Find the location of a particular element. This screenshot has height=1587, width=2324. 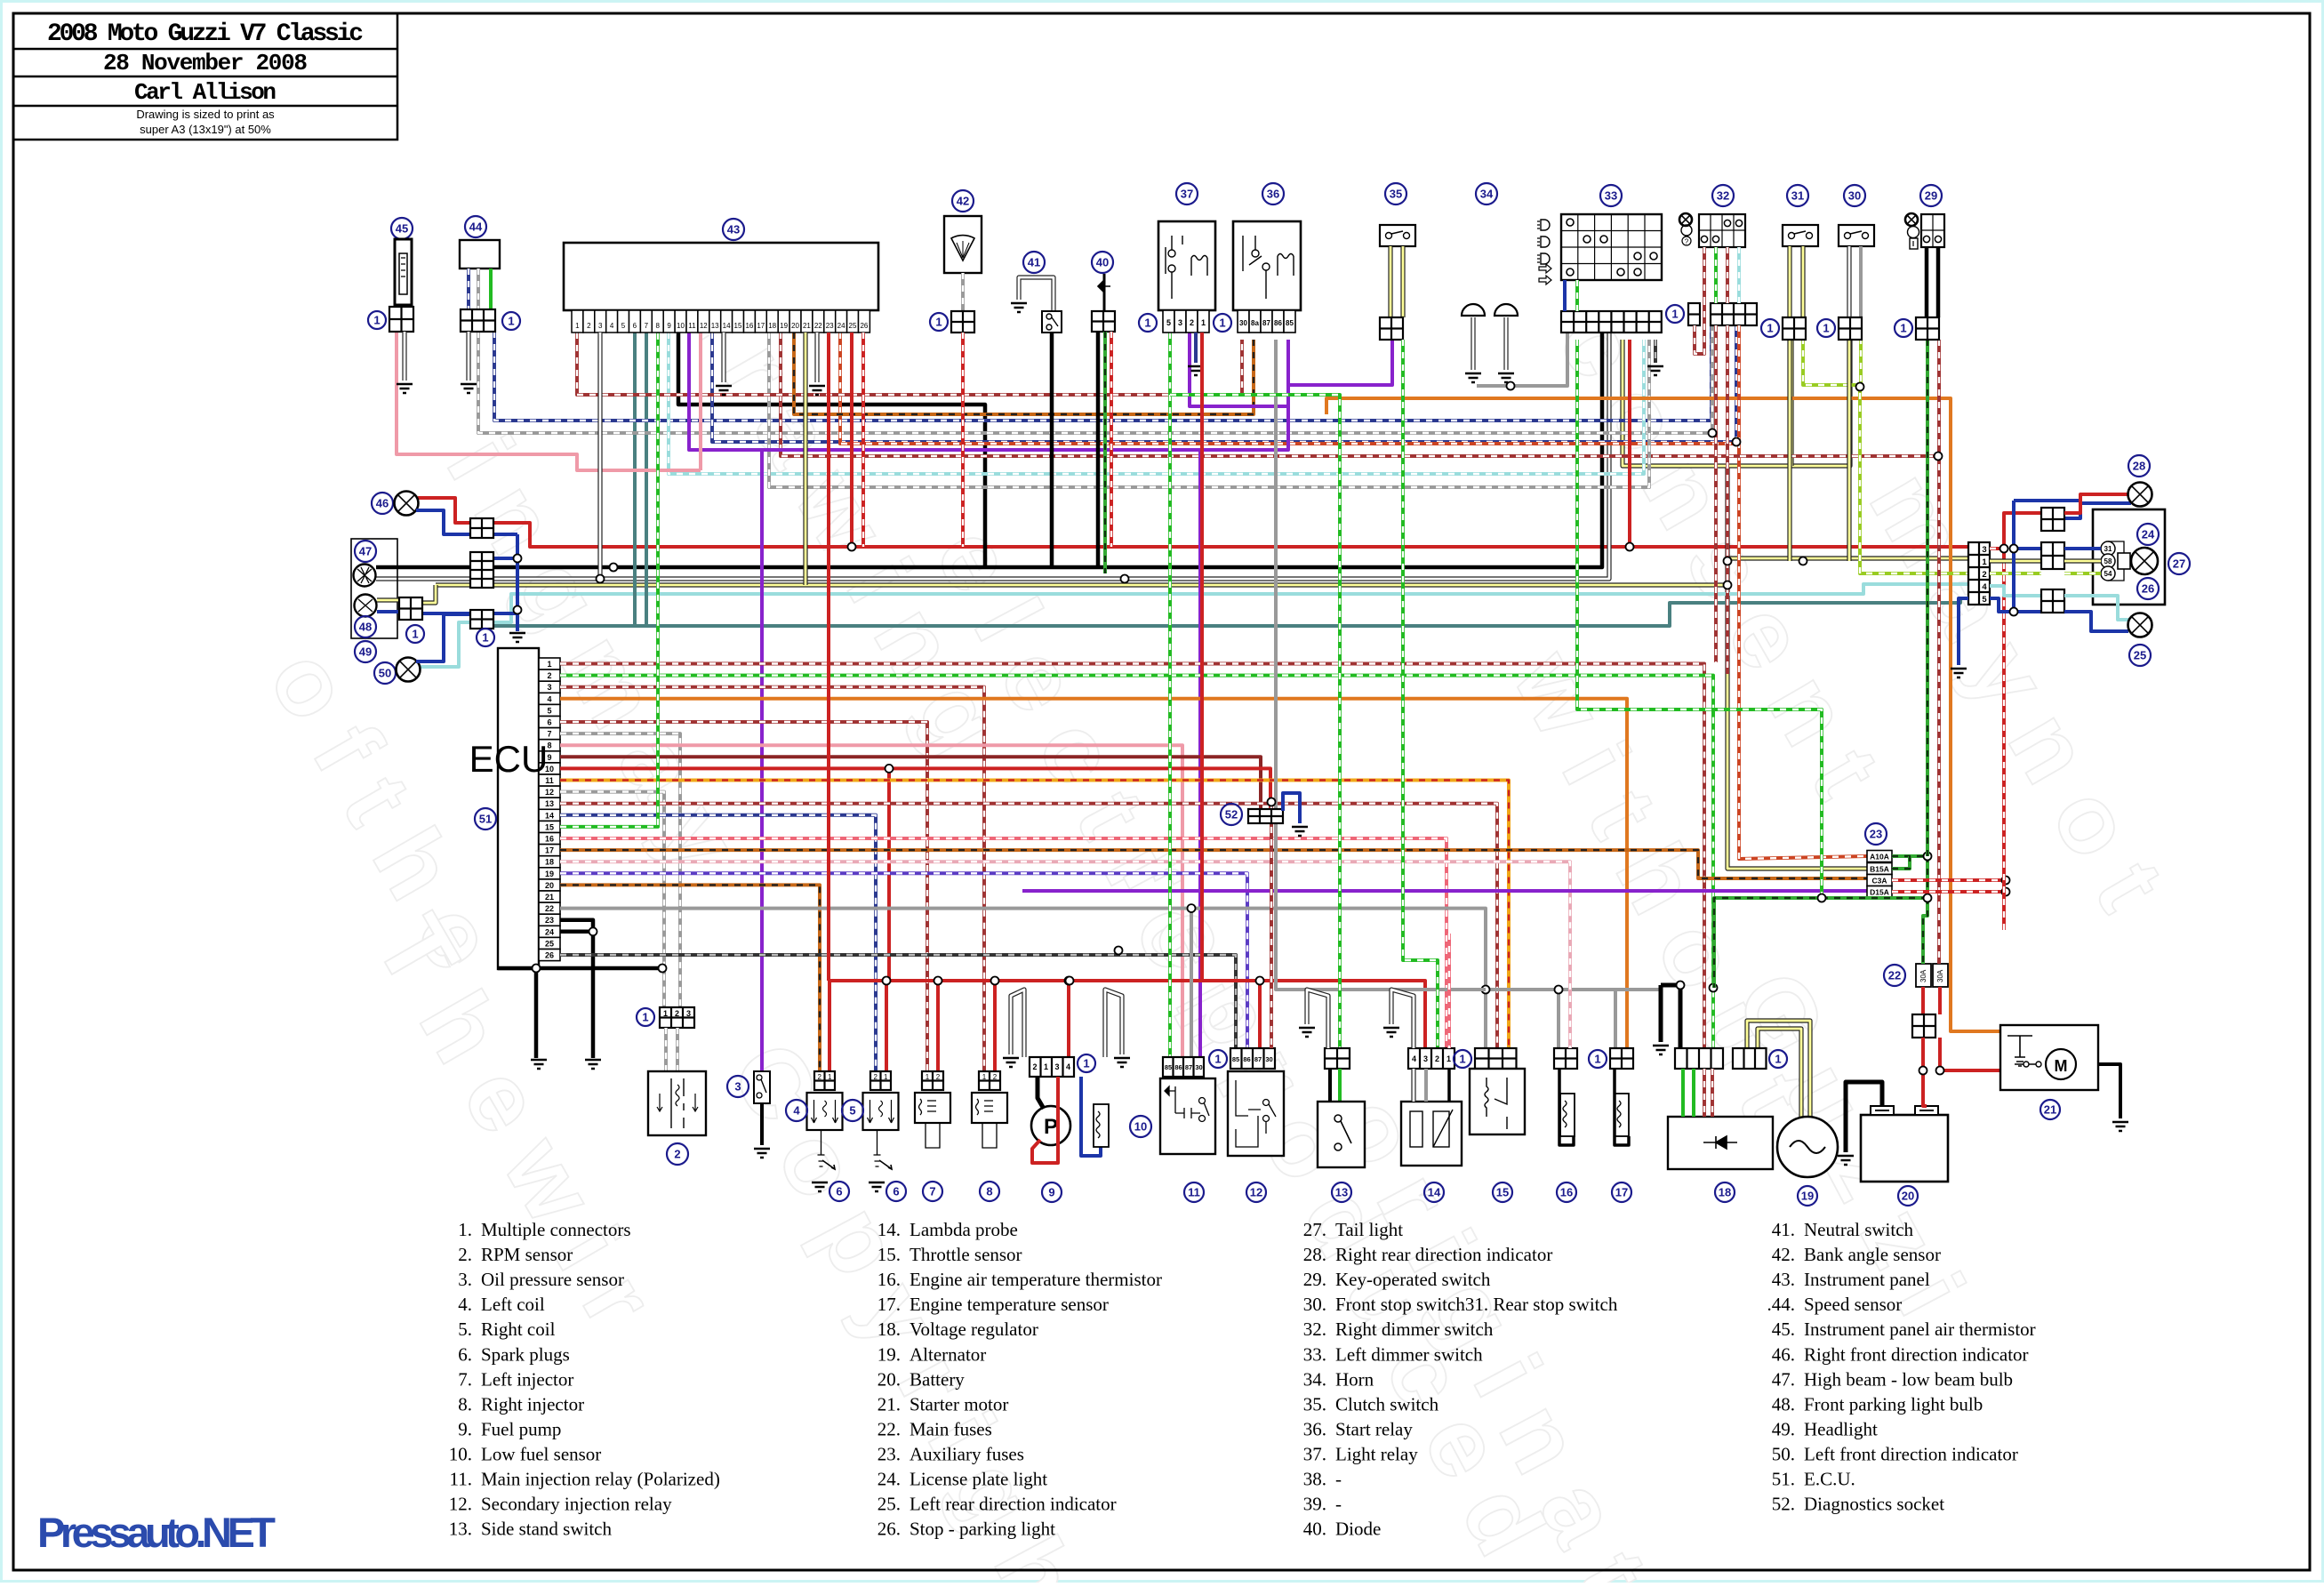

svg-text: Stop - parking light is located at coordinates (983, 1530).